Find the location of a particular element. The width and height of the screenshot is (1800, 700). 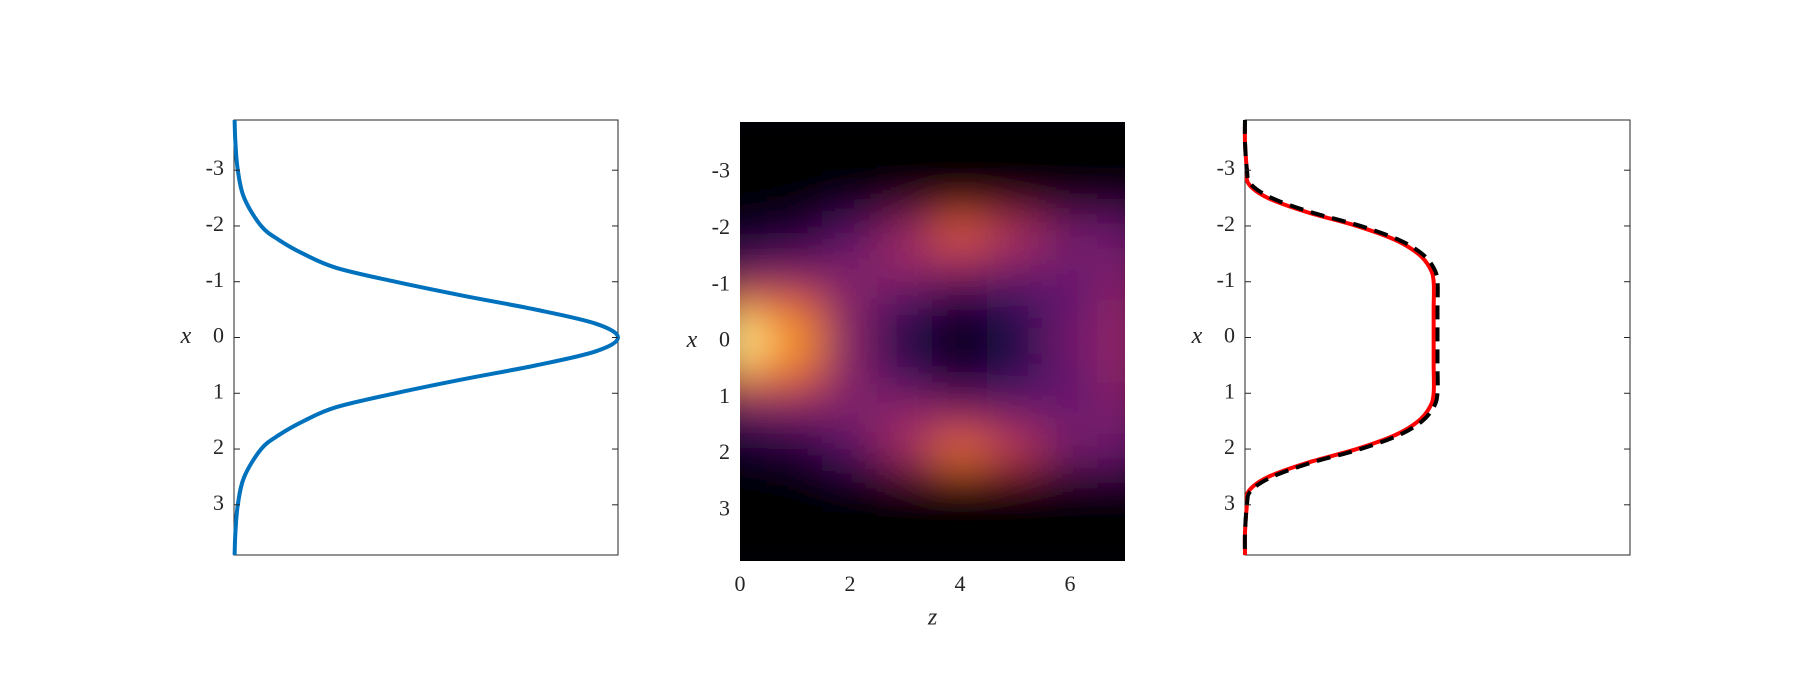

heatmap-clip is located at coordinates (932, 341).